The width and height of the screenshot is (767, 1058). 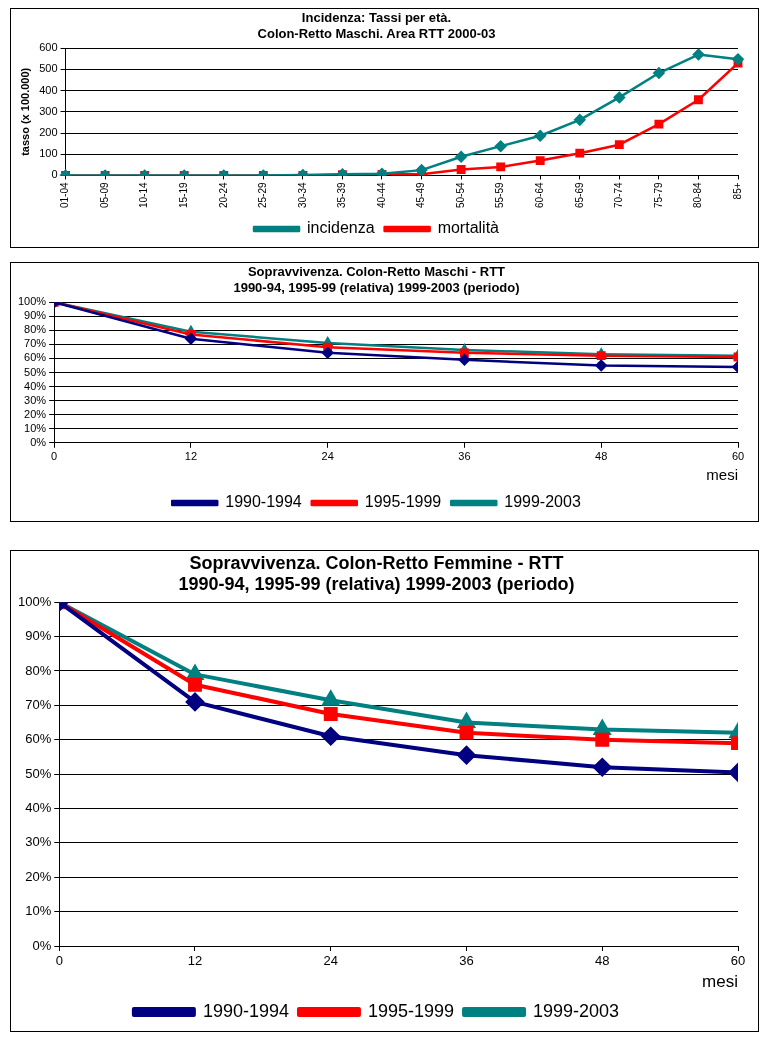 What do you see at coordinates (263, 194) in the screenshot?
I see `x-tick-label: 25-29` at bounding box center [263, 194].